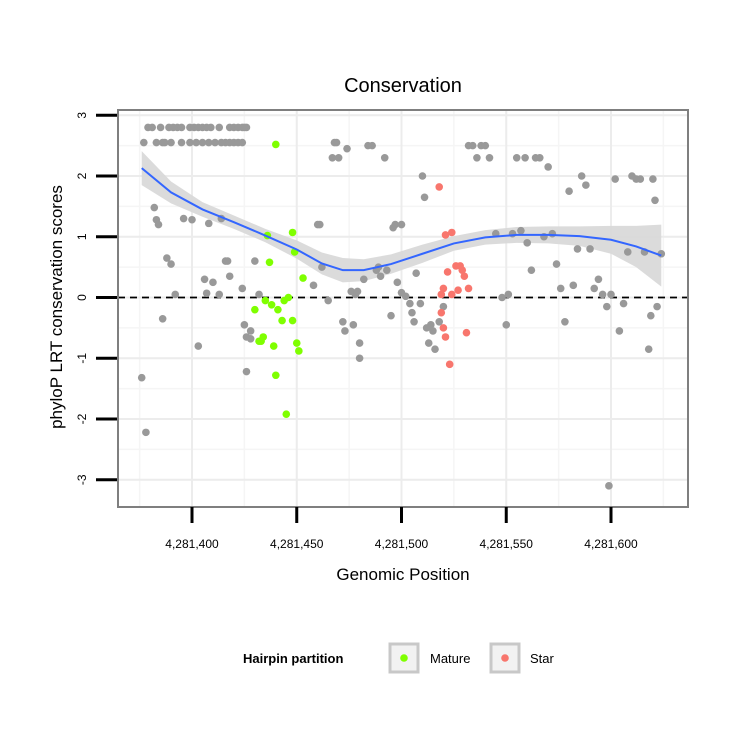 The height and width of the screenshot is (750, 750). Describe the element at coordinates (82, 479) in the screenshot. I see `y-tick-label: -3` at that location.